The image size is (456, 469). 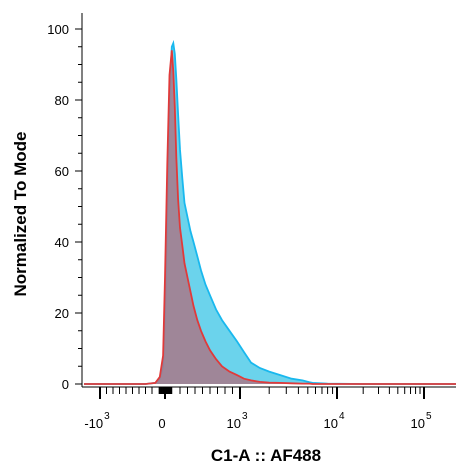 I want to click on x-axis-title: C1-A :: AF488, so click(x=266, y=455).